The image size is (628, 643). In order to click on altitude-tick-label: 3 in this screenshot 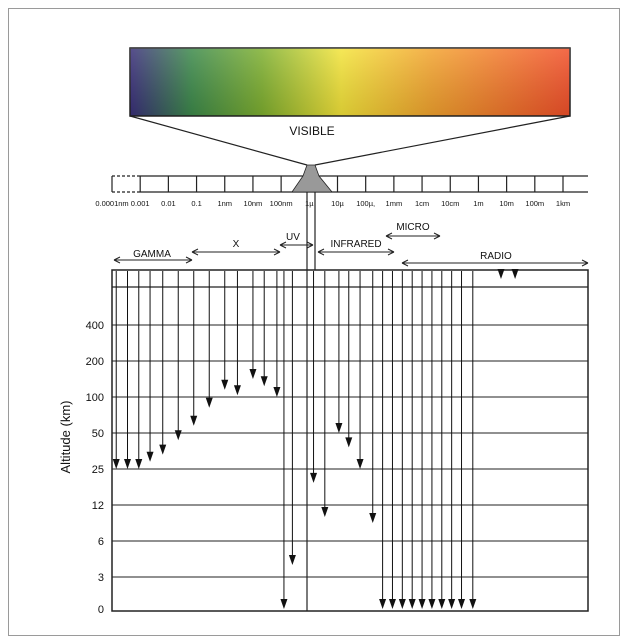, I will do `click(101, 578)`.